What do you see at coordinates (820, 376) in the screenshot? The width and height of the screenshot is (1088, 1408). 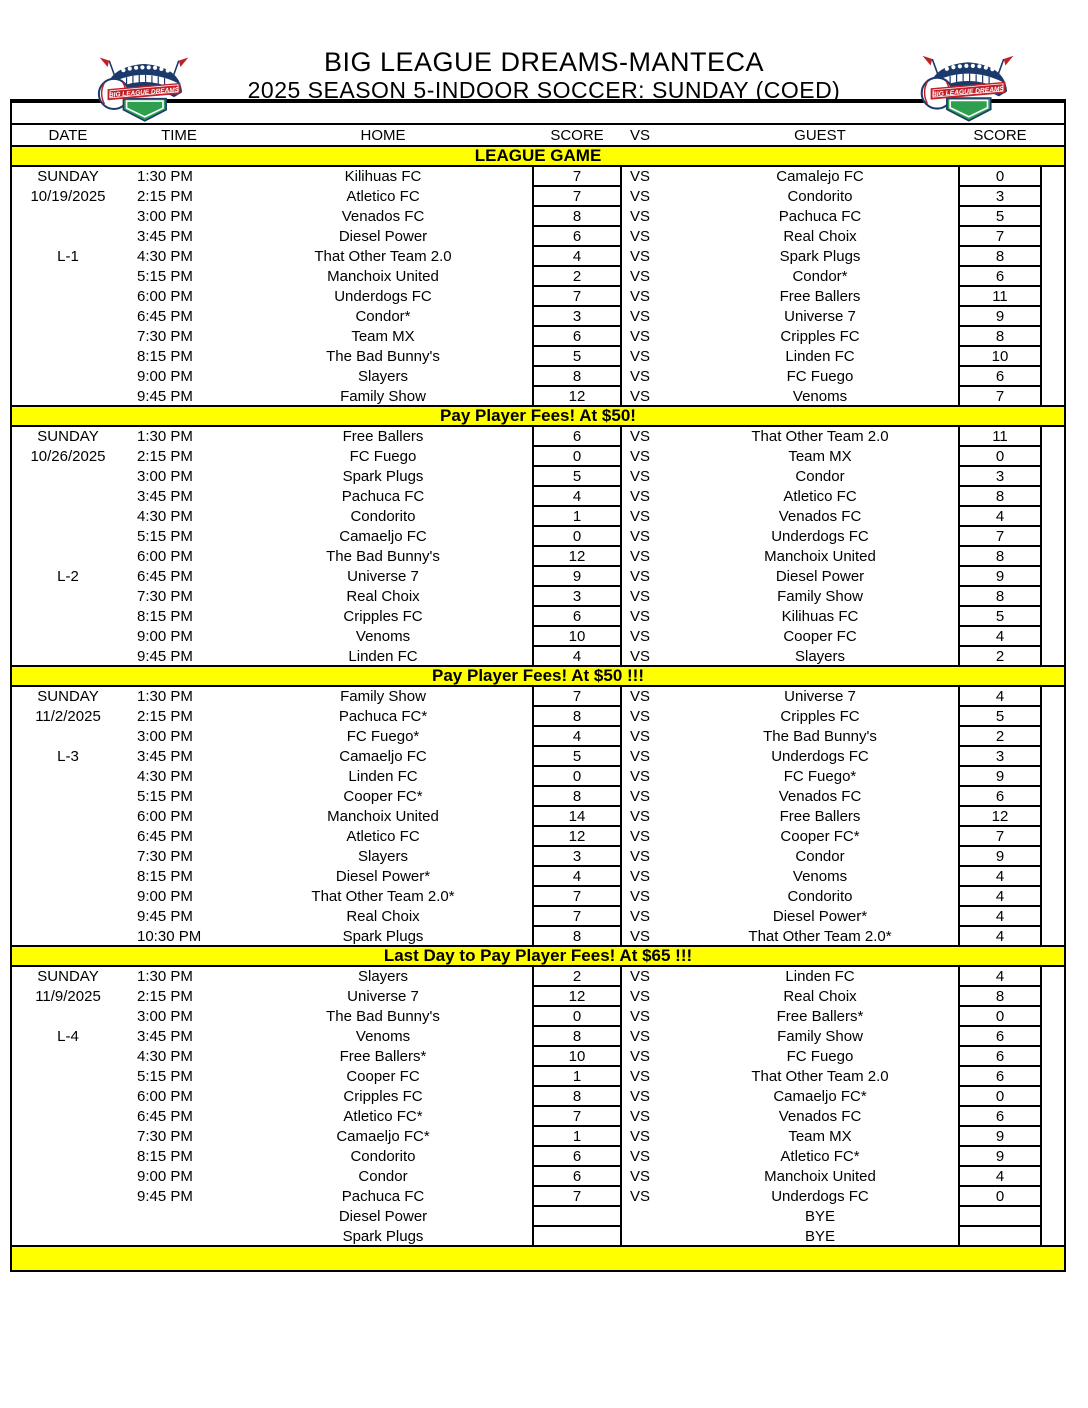 I see `guest-team: FC Fuego` at bounding box center [820, 376].